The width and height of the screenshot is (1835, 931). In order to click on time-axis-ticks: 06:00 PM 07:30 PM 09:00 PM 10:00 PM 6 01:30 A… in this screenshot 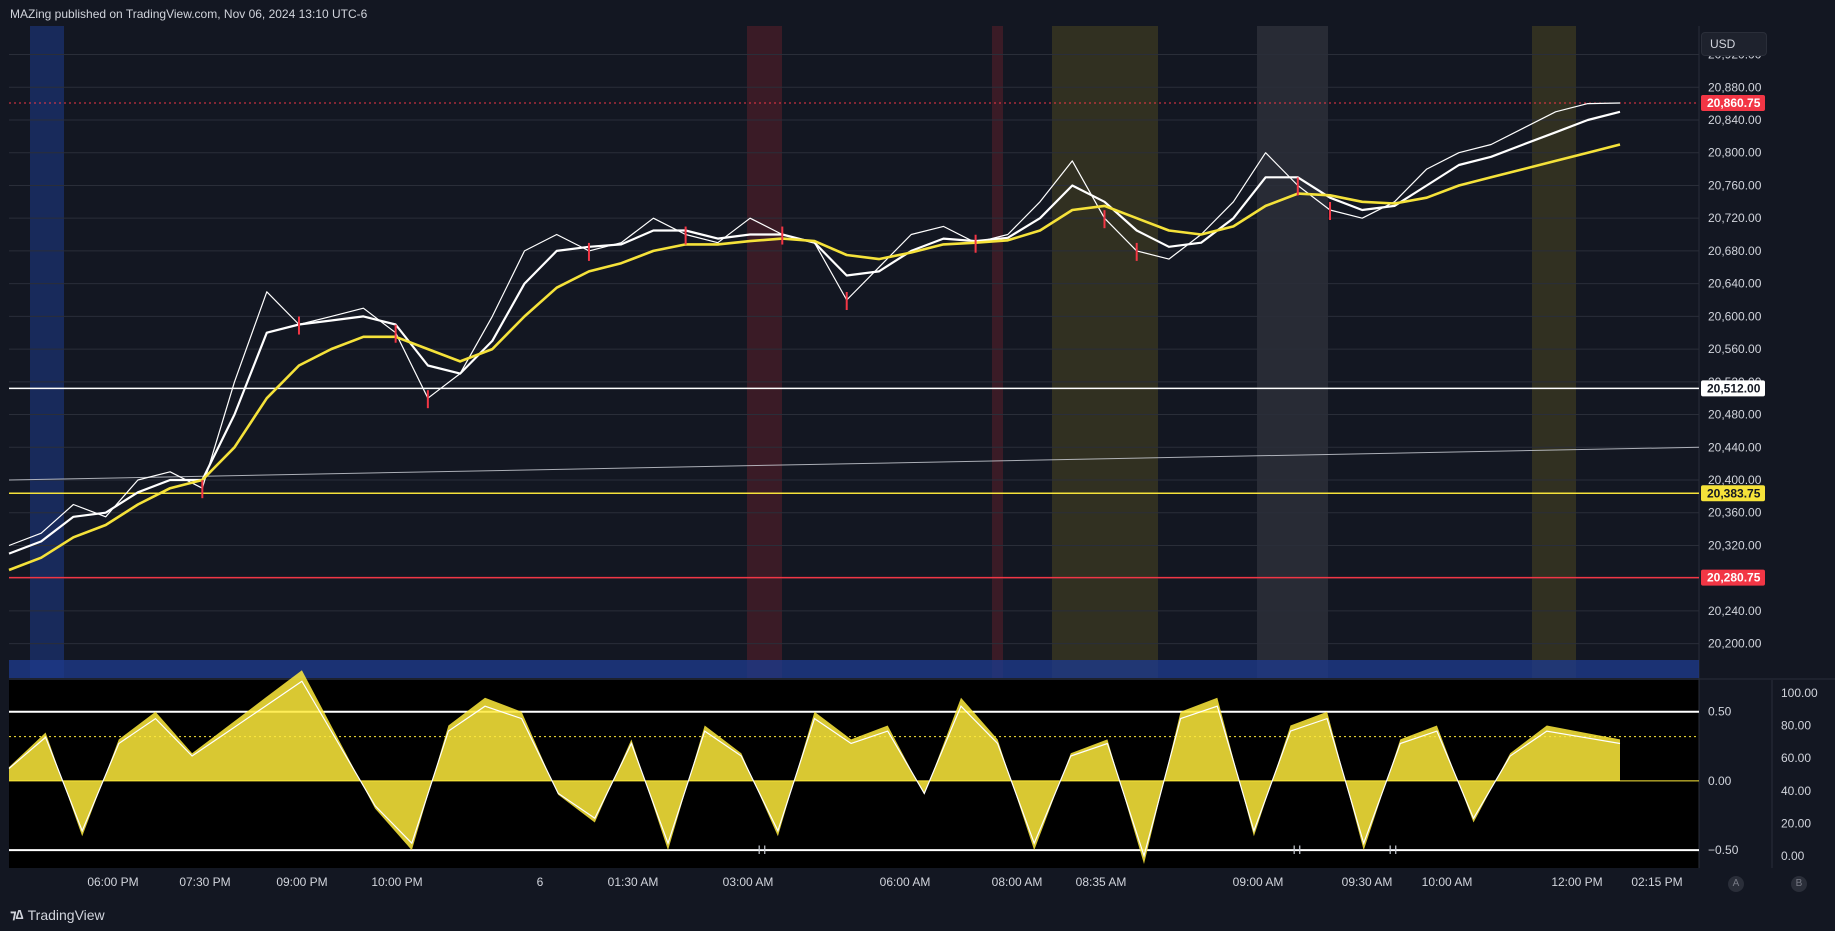, I will do `click(884, 882)`.